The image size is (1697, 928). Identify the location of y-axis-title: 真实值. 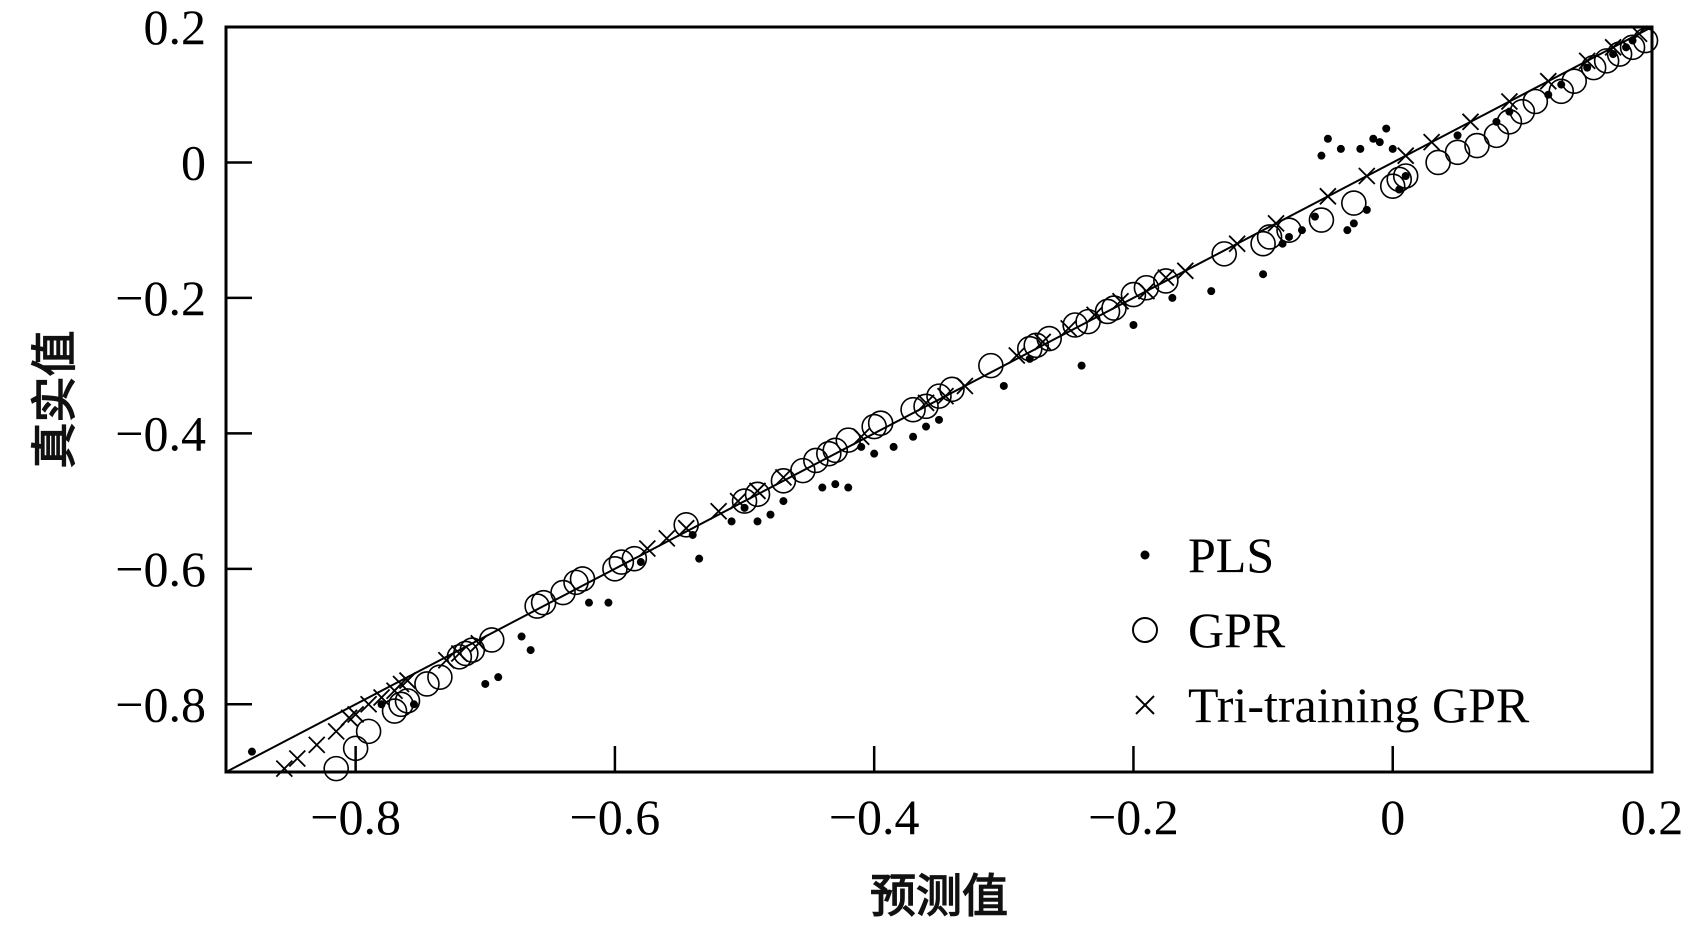
(55, 400).